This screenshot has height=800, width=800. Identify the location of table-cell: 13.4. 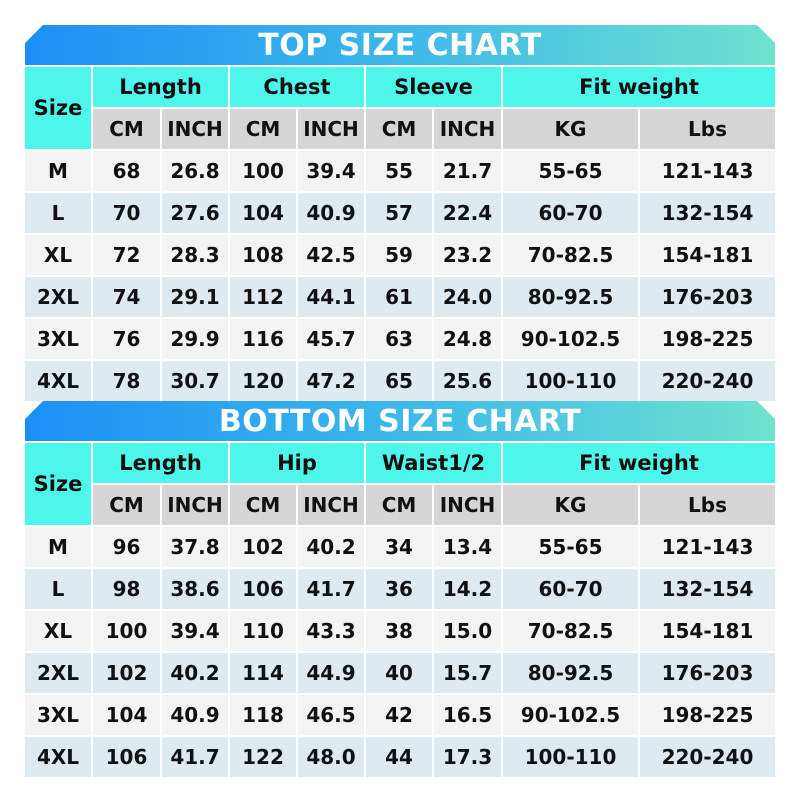
(467, 547).